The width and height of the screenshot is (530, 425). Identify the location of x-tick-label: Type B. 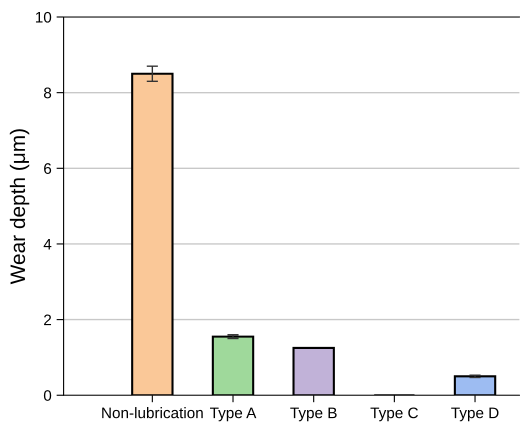
(313, 415).